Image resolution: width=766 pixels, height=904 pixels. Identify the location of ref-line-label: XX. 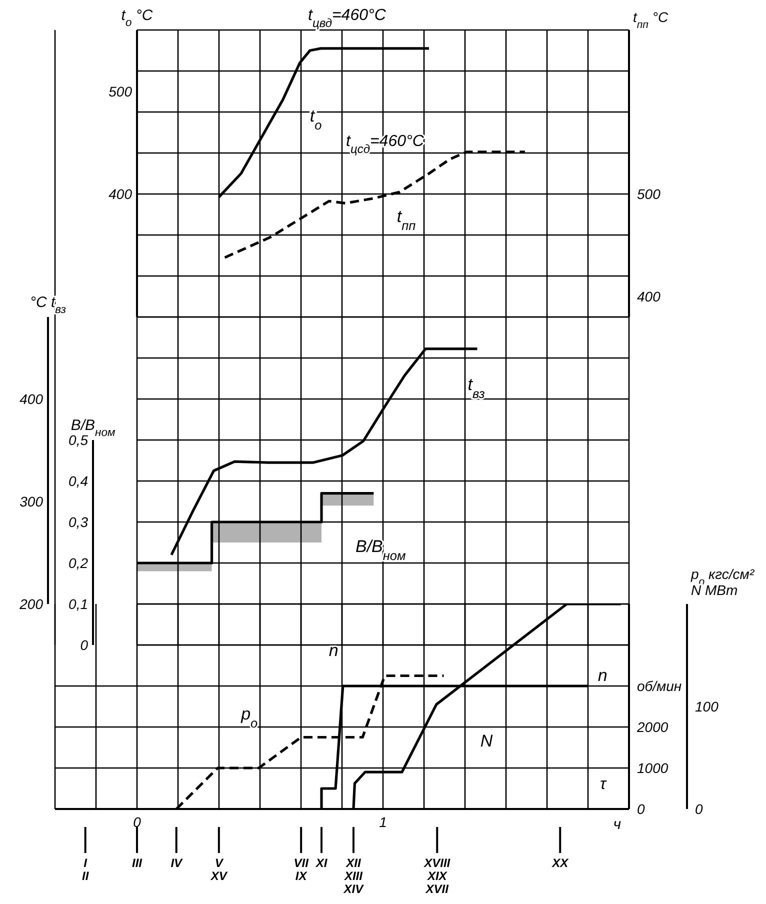
(560, 863).